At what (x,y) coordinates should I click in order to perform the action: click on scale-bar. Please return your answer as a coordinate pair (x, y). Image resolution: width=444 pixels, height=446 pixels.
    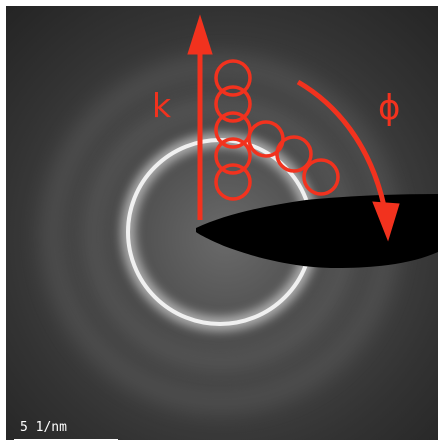
    Looking at the image, I should click on (66, 439).